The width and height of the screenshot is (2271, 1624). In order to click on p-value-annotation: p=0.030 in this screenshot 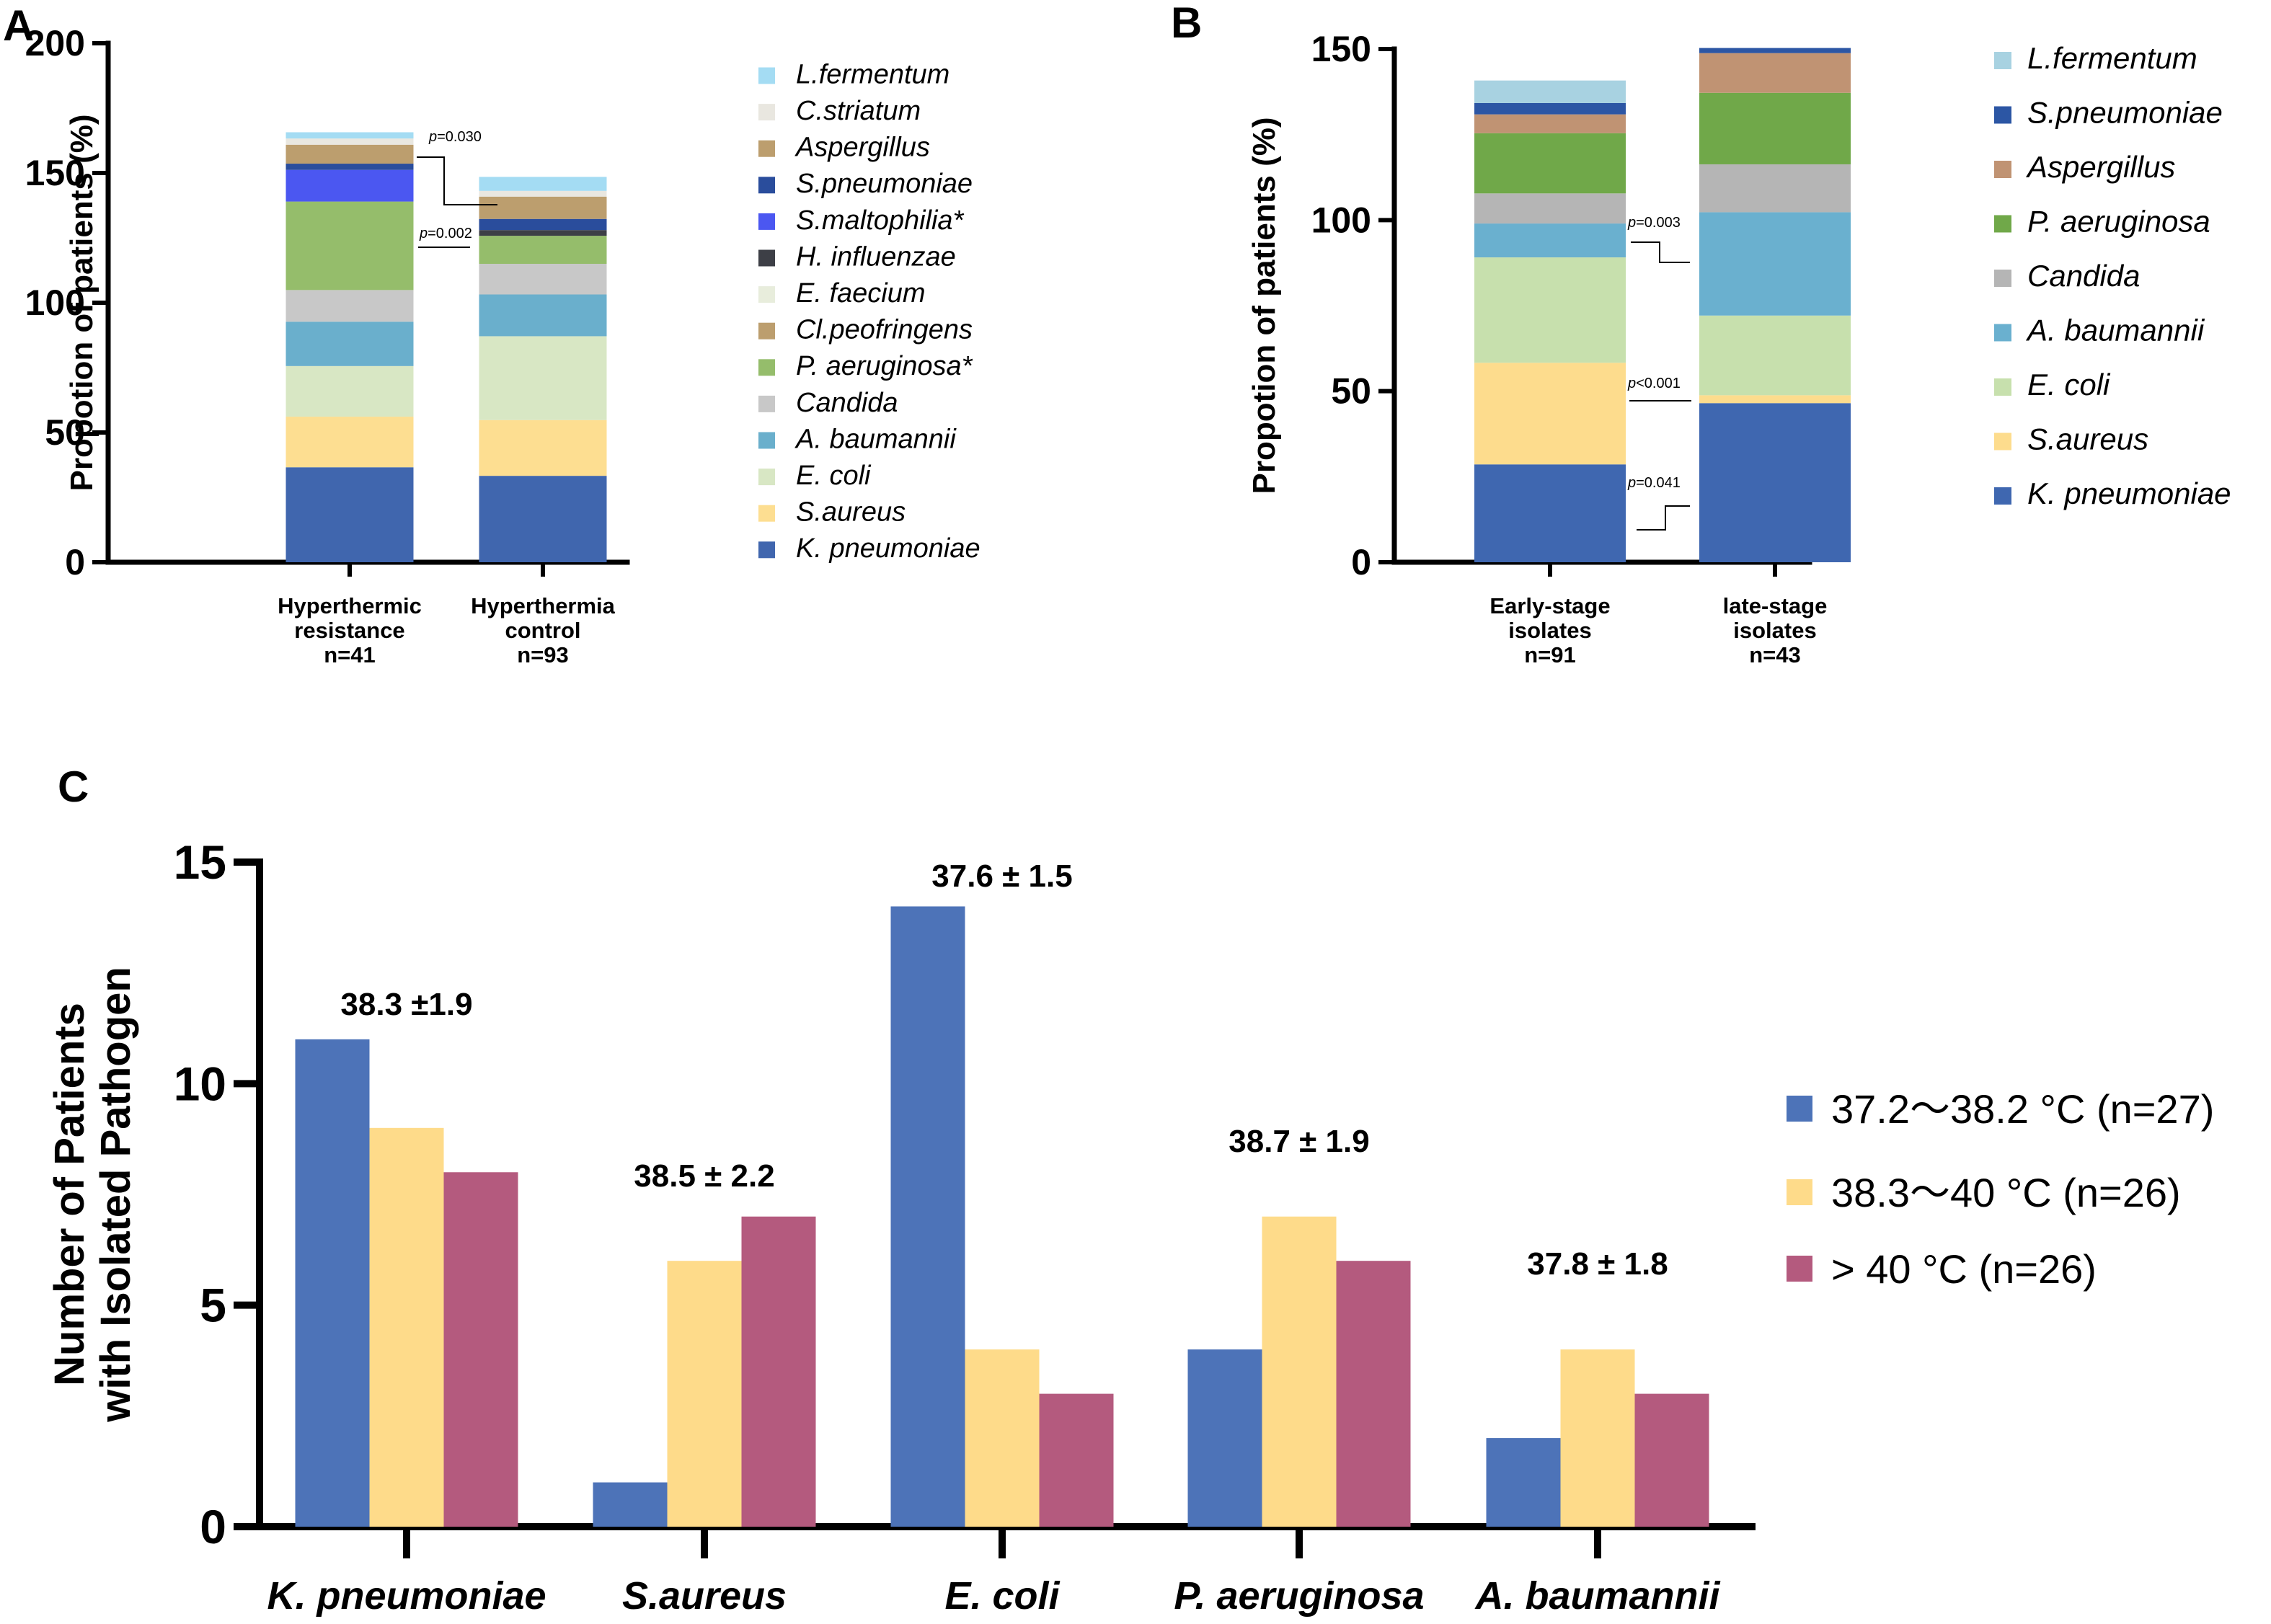, I will do `click(455, 137)`.